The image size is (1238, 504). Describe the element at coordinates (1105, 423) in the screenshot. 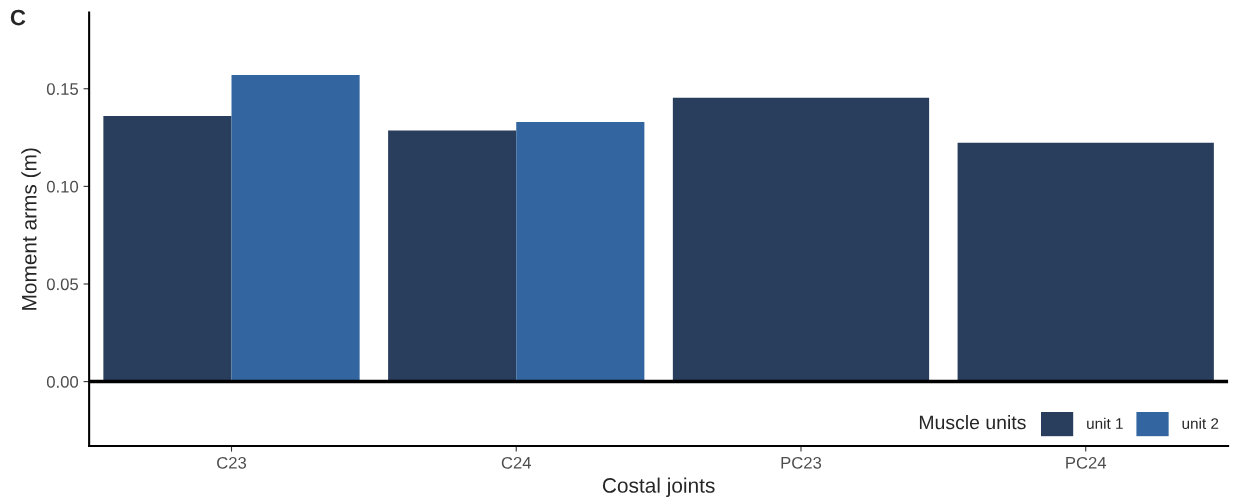

I see `legend-label: unit 1` at that location.